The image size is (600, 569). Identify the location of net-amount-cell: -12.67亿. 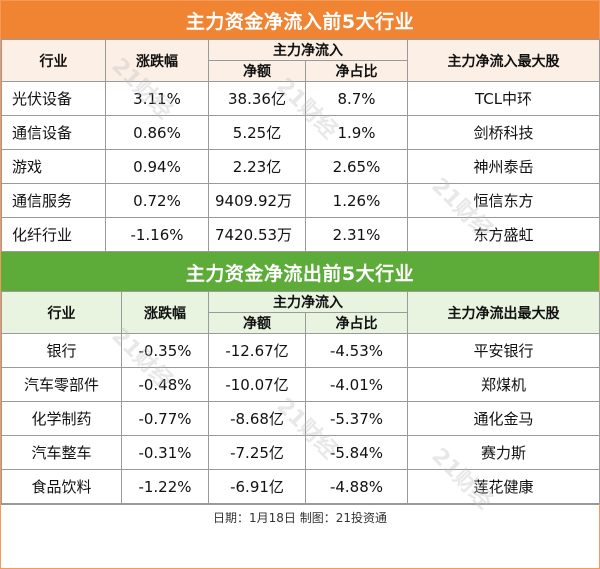
(257, 350).